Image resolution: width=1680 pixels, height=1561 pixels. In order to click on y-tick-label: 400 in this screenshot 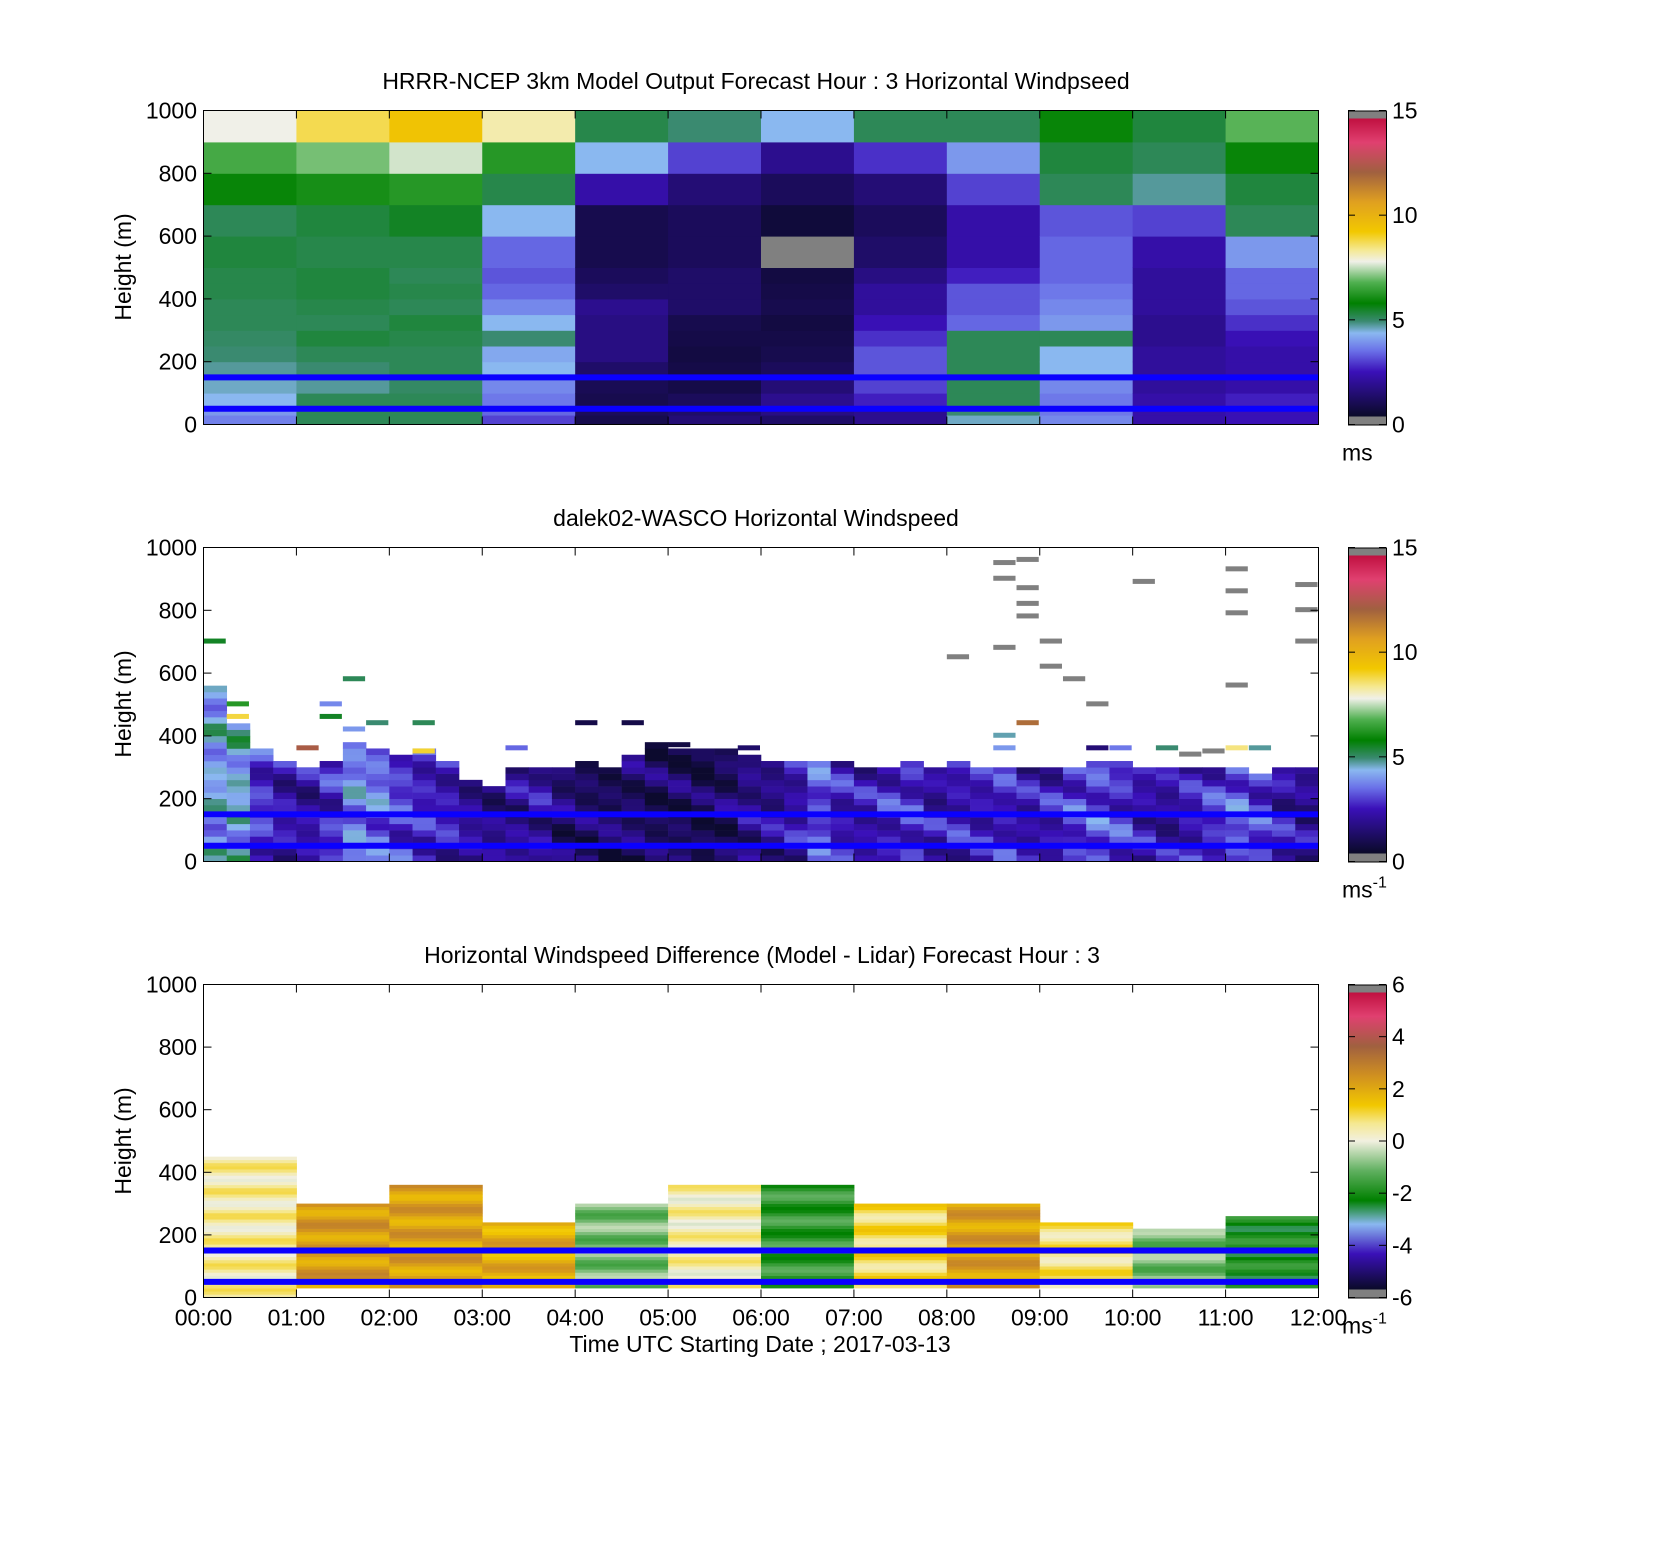, I will do `click(178, 299)`.